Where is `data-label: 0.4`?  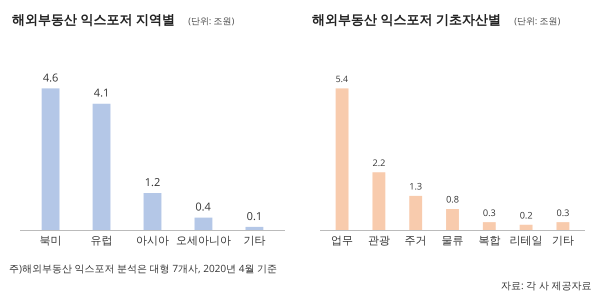 data-label: 0.4 is located at coordinates (203, 207).